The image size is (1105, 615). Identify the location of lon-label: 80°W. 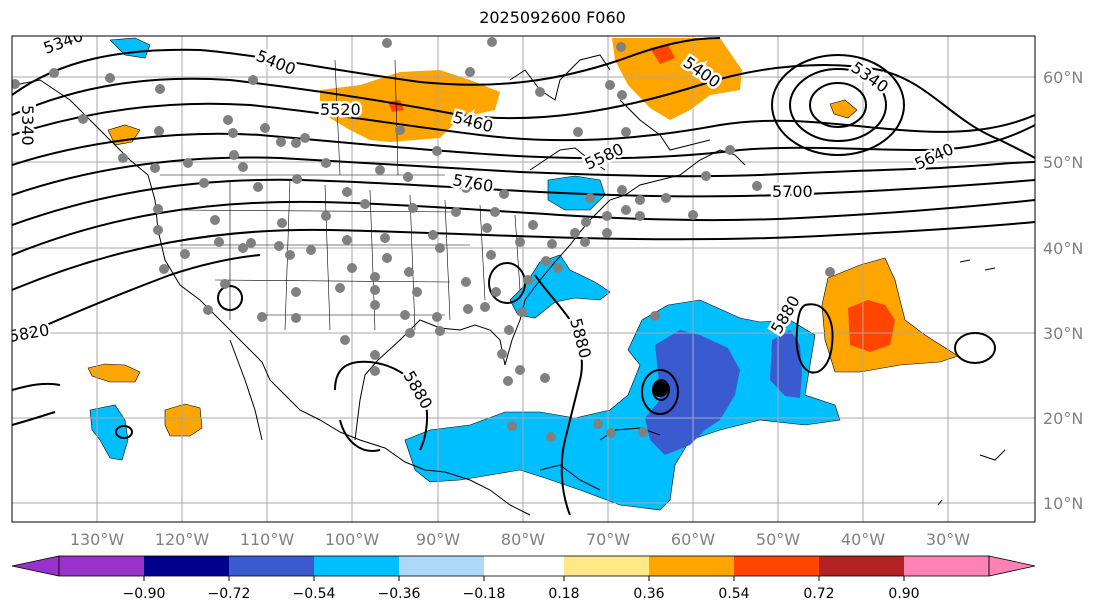
(523, 539).